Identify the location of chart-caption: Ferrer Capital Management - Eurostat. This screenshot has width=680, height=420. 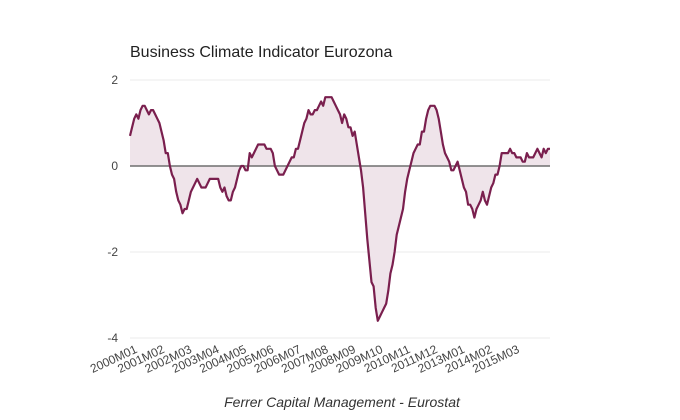
(342, 402).